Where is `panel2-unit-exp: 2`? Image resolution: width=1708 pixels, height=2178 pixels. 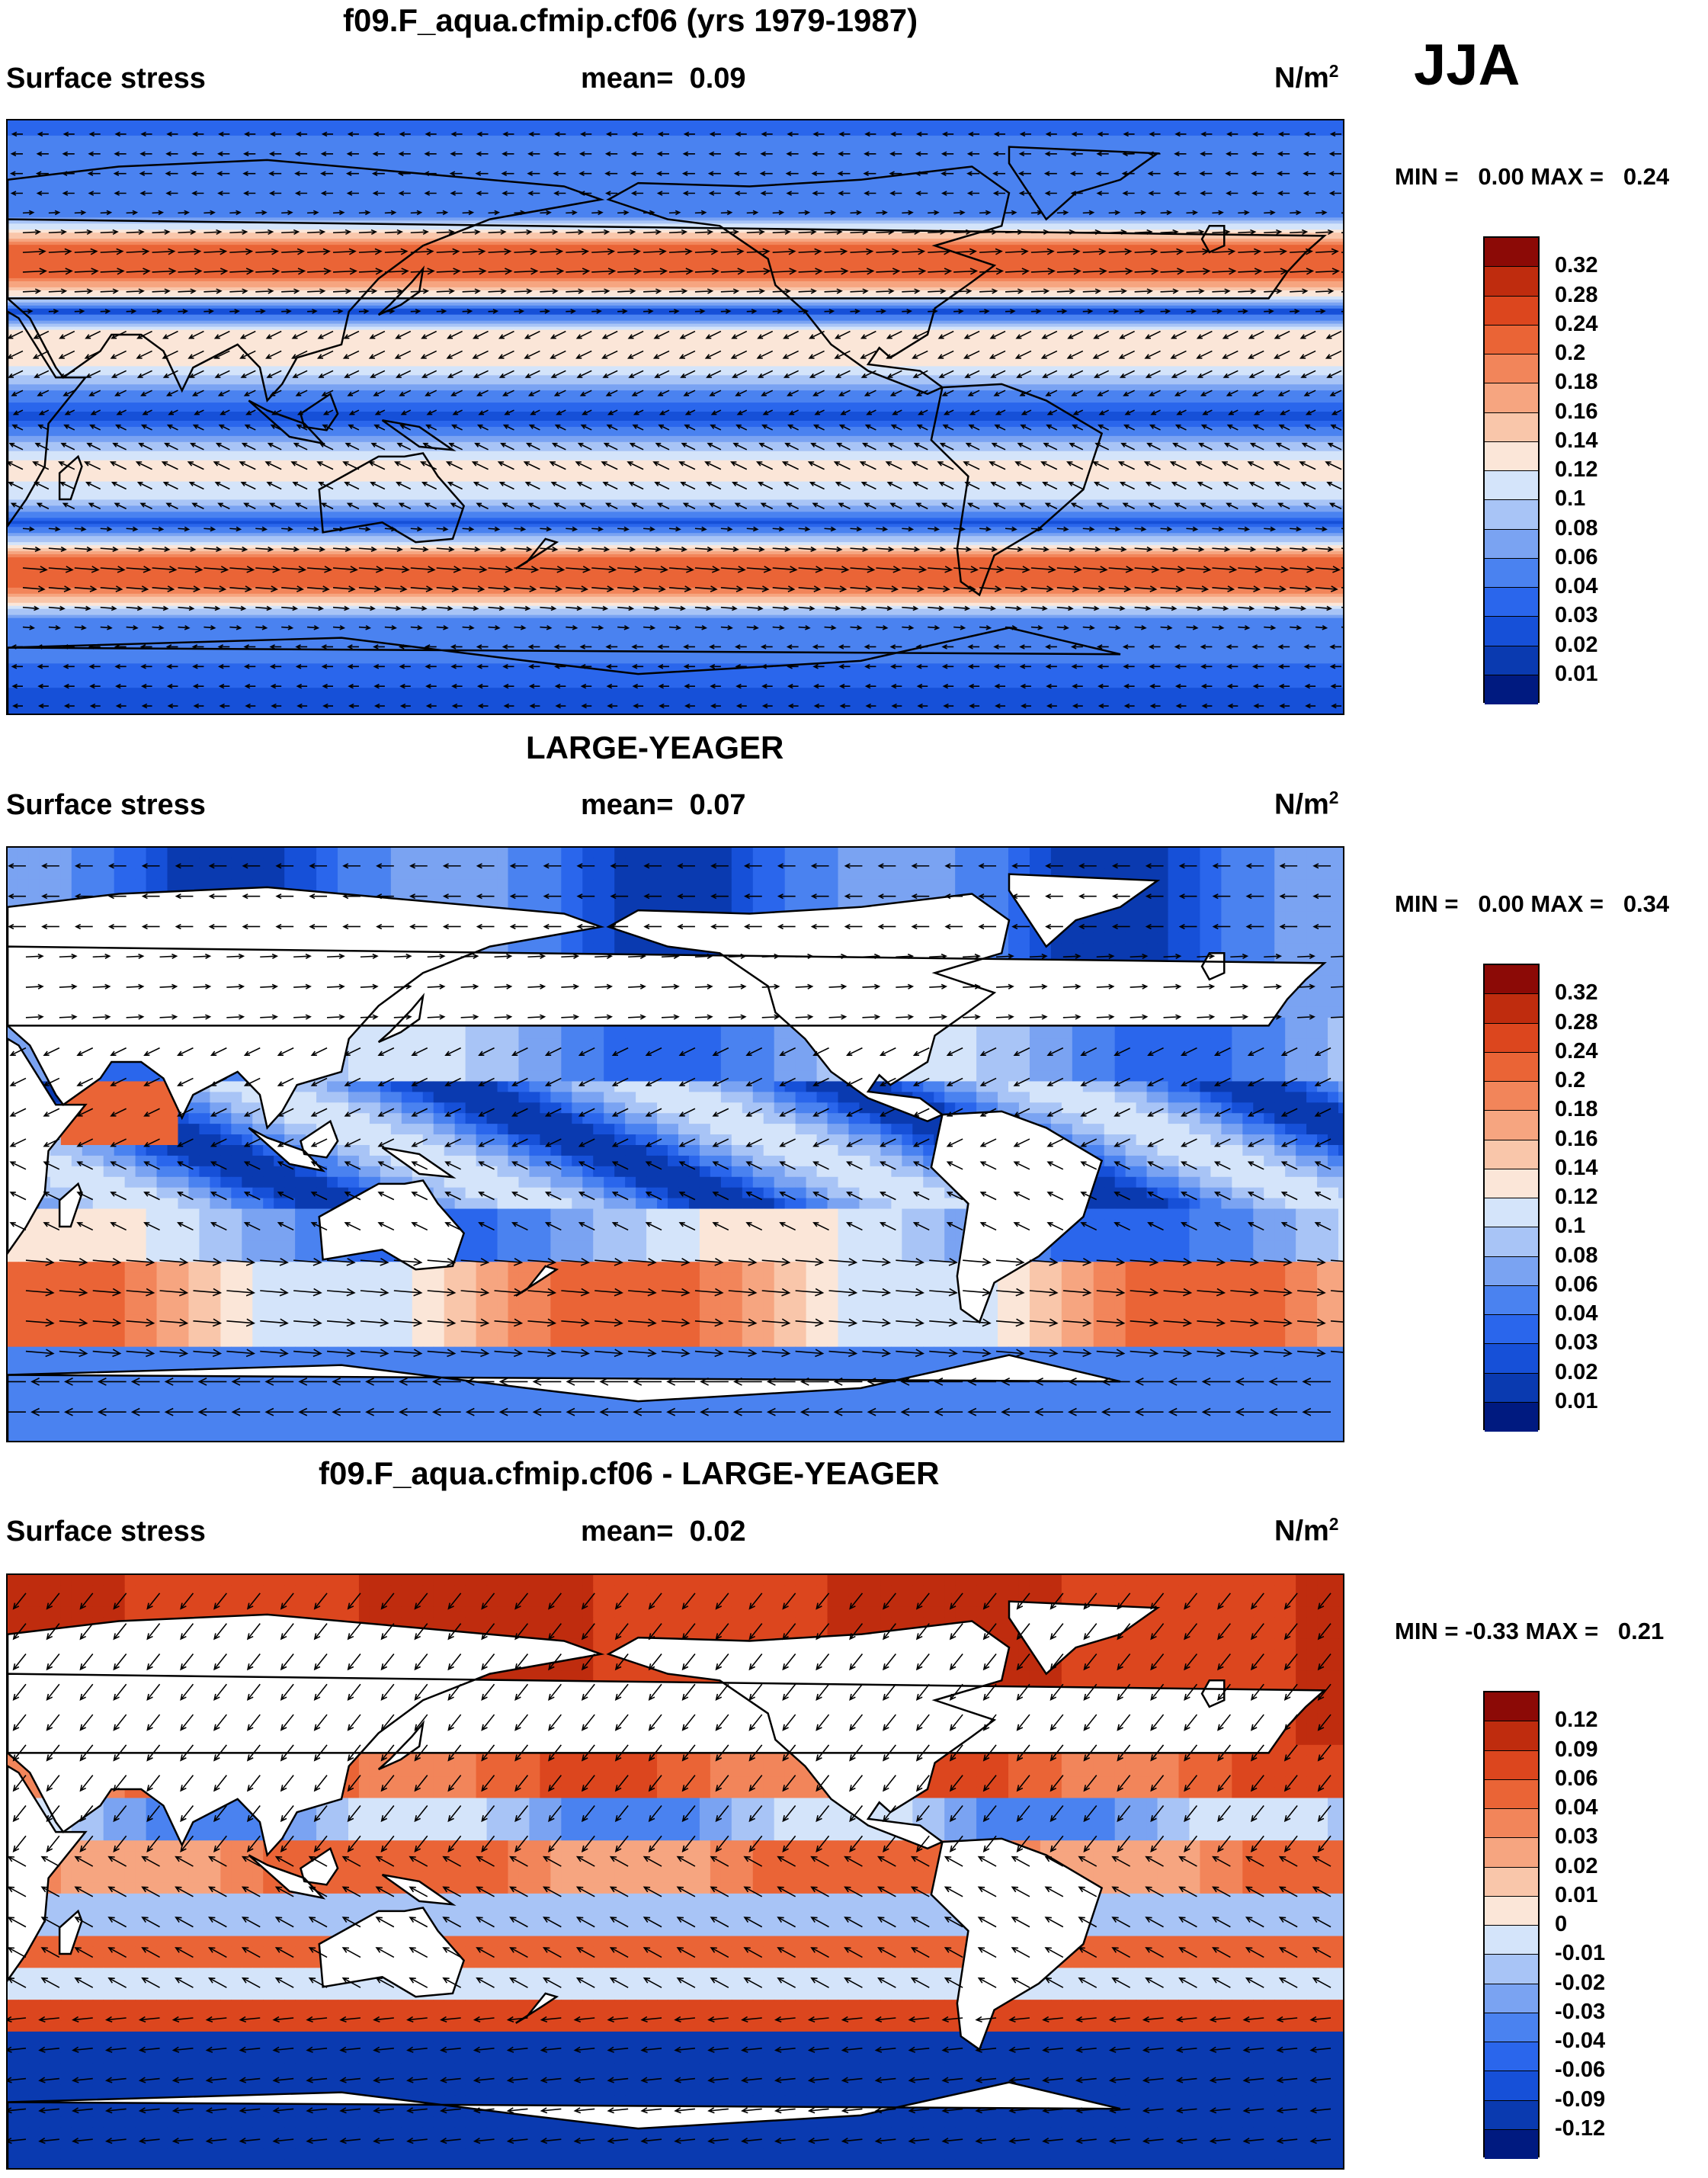
panel2-unit-exp: 2 is located at coordinates (1333, 797).